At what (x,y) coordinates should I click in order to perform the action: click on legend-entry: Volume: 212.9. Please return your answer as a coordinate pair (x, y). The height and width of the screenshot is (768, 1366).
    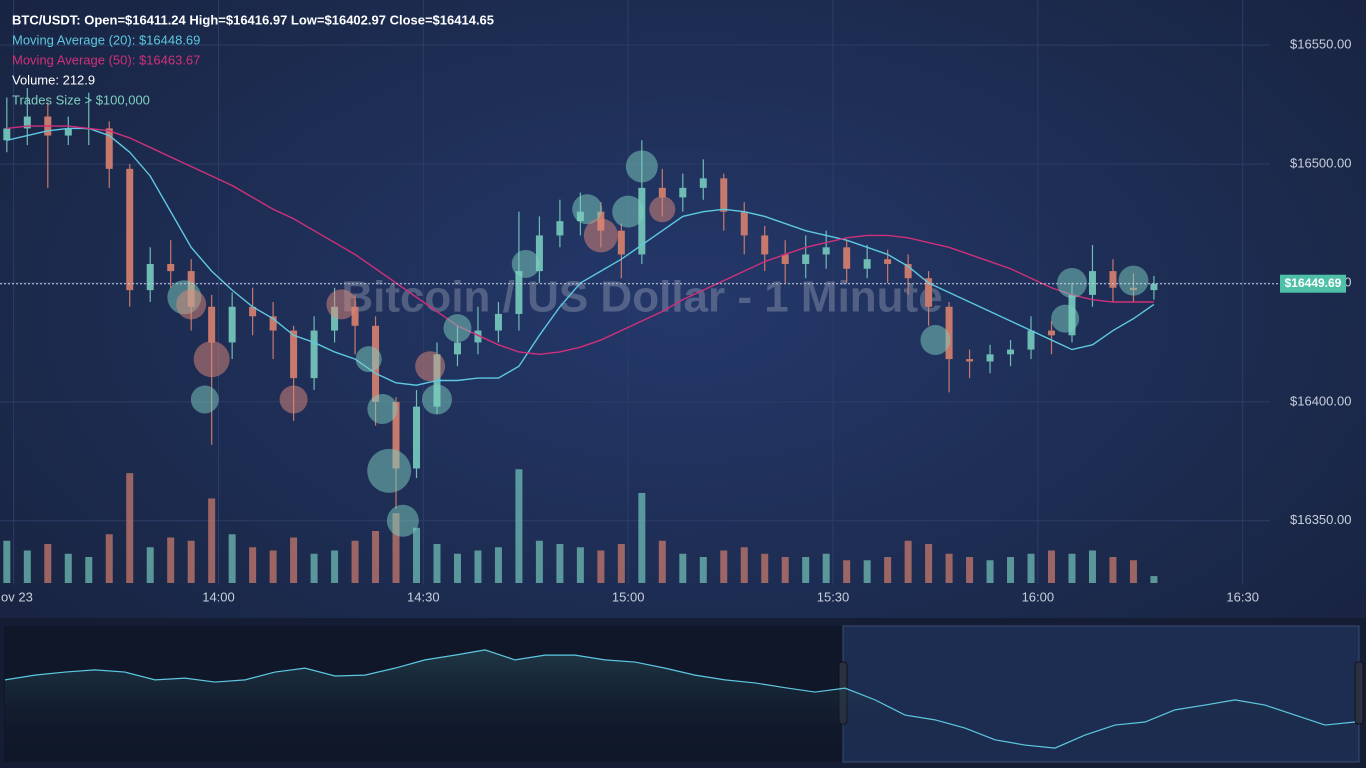
    Looking at the image, I should click on (53, 79).